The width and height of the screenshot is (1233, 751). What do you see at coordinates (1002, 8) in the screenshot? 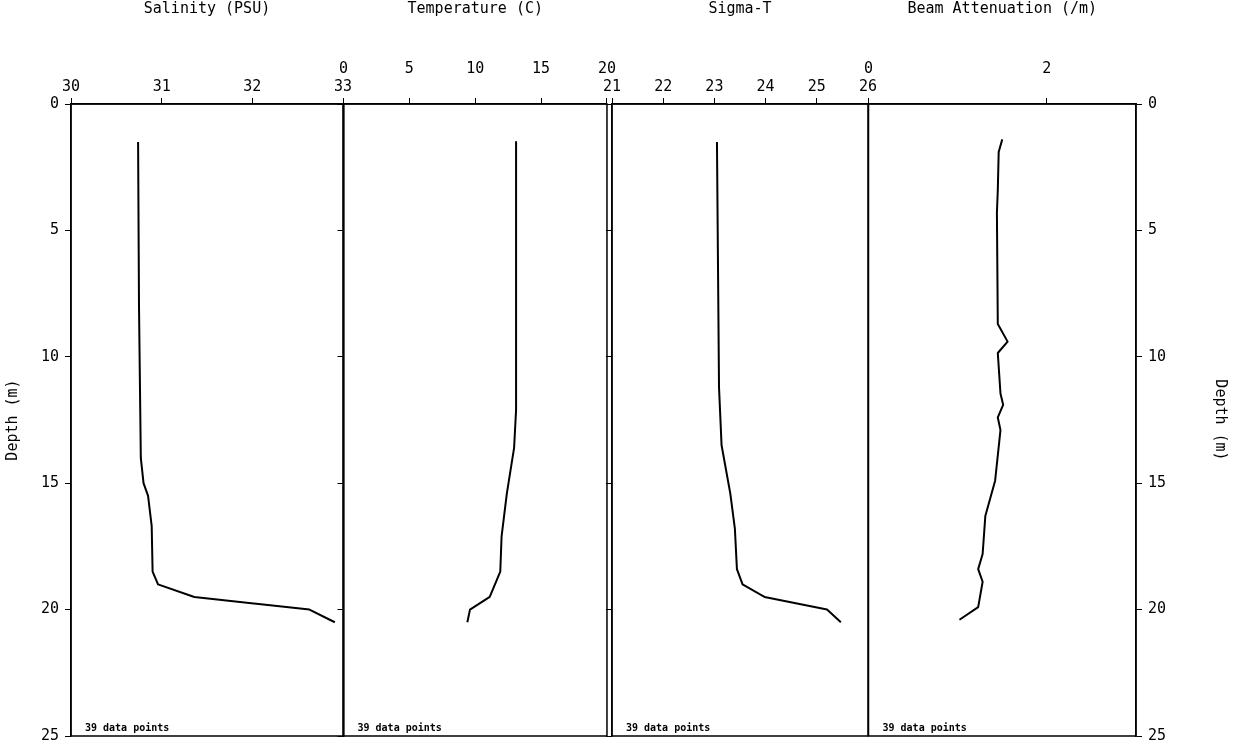
I see `x-axis-title: Beam Attenuation (/m)` at bounding box center [1002, 8].